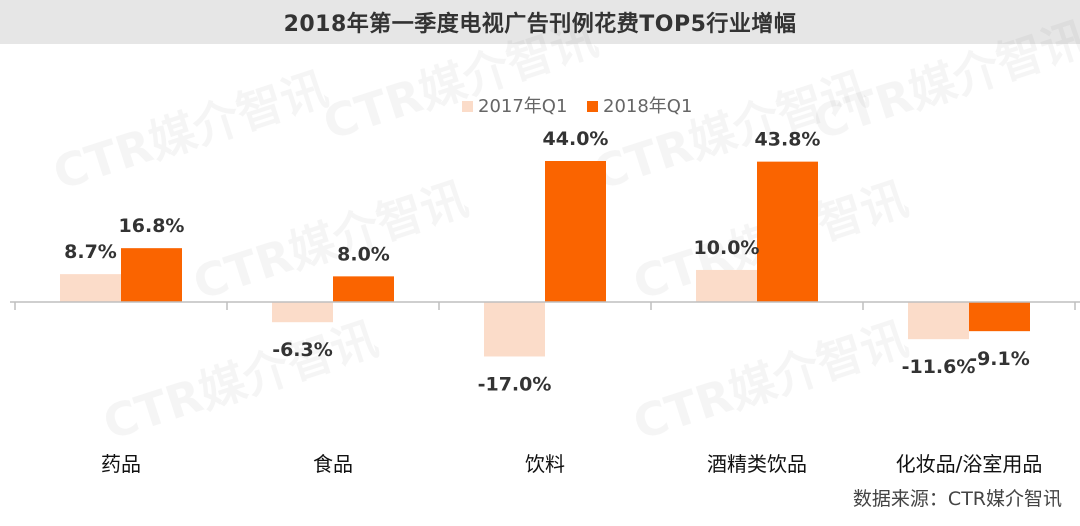 The height and width of the screenshot is (526, 1080). What do you see at coordinates (467, 106) in the screenshot?
I see `legend-swatch-2017` at bounding box center [467, 106].